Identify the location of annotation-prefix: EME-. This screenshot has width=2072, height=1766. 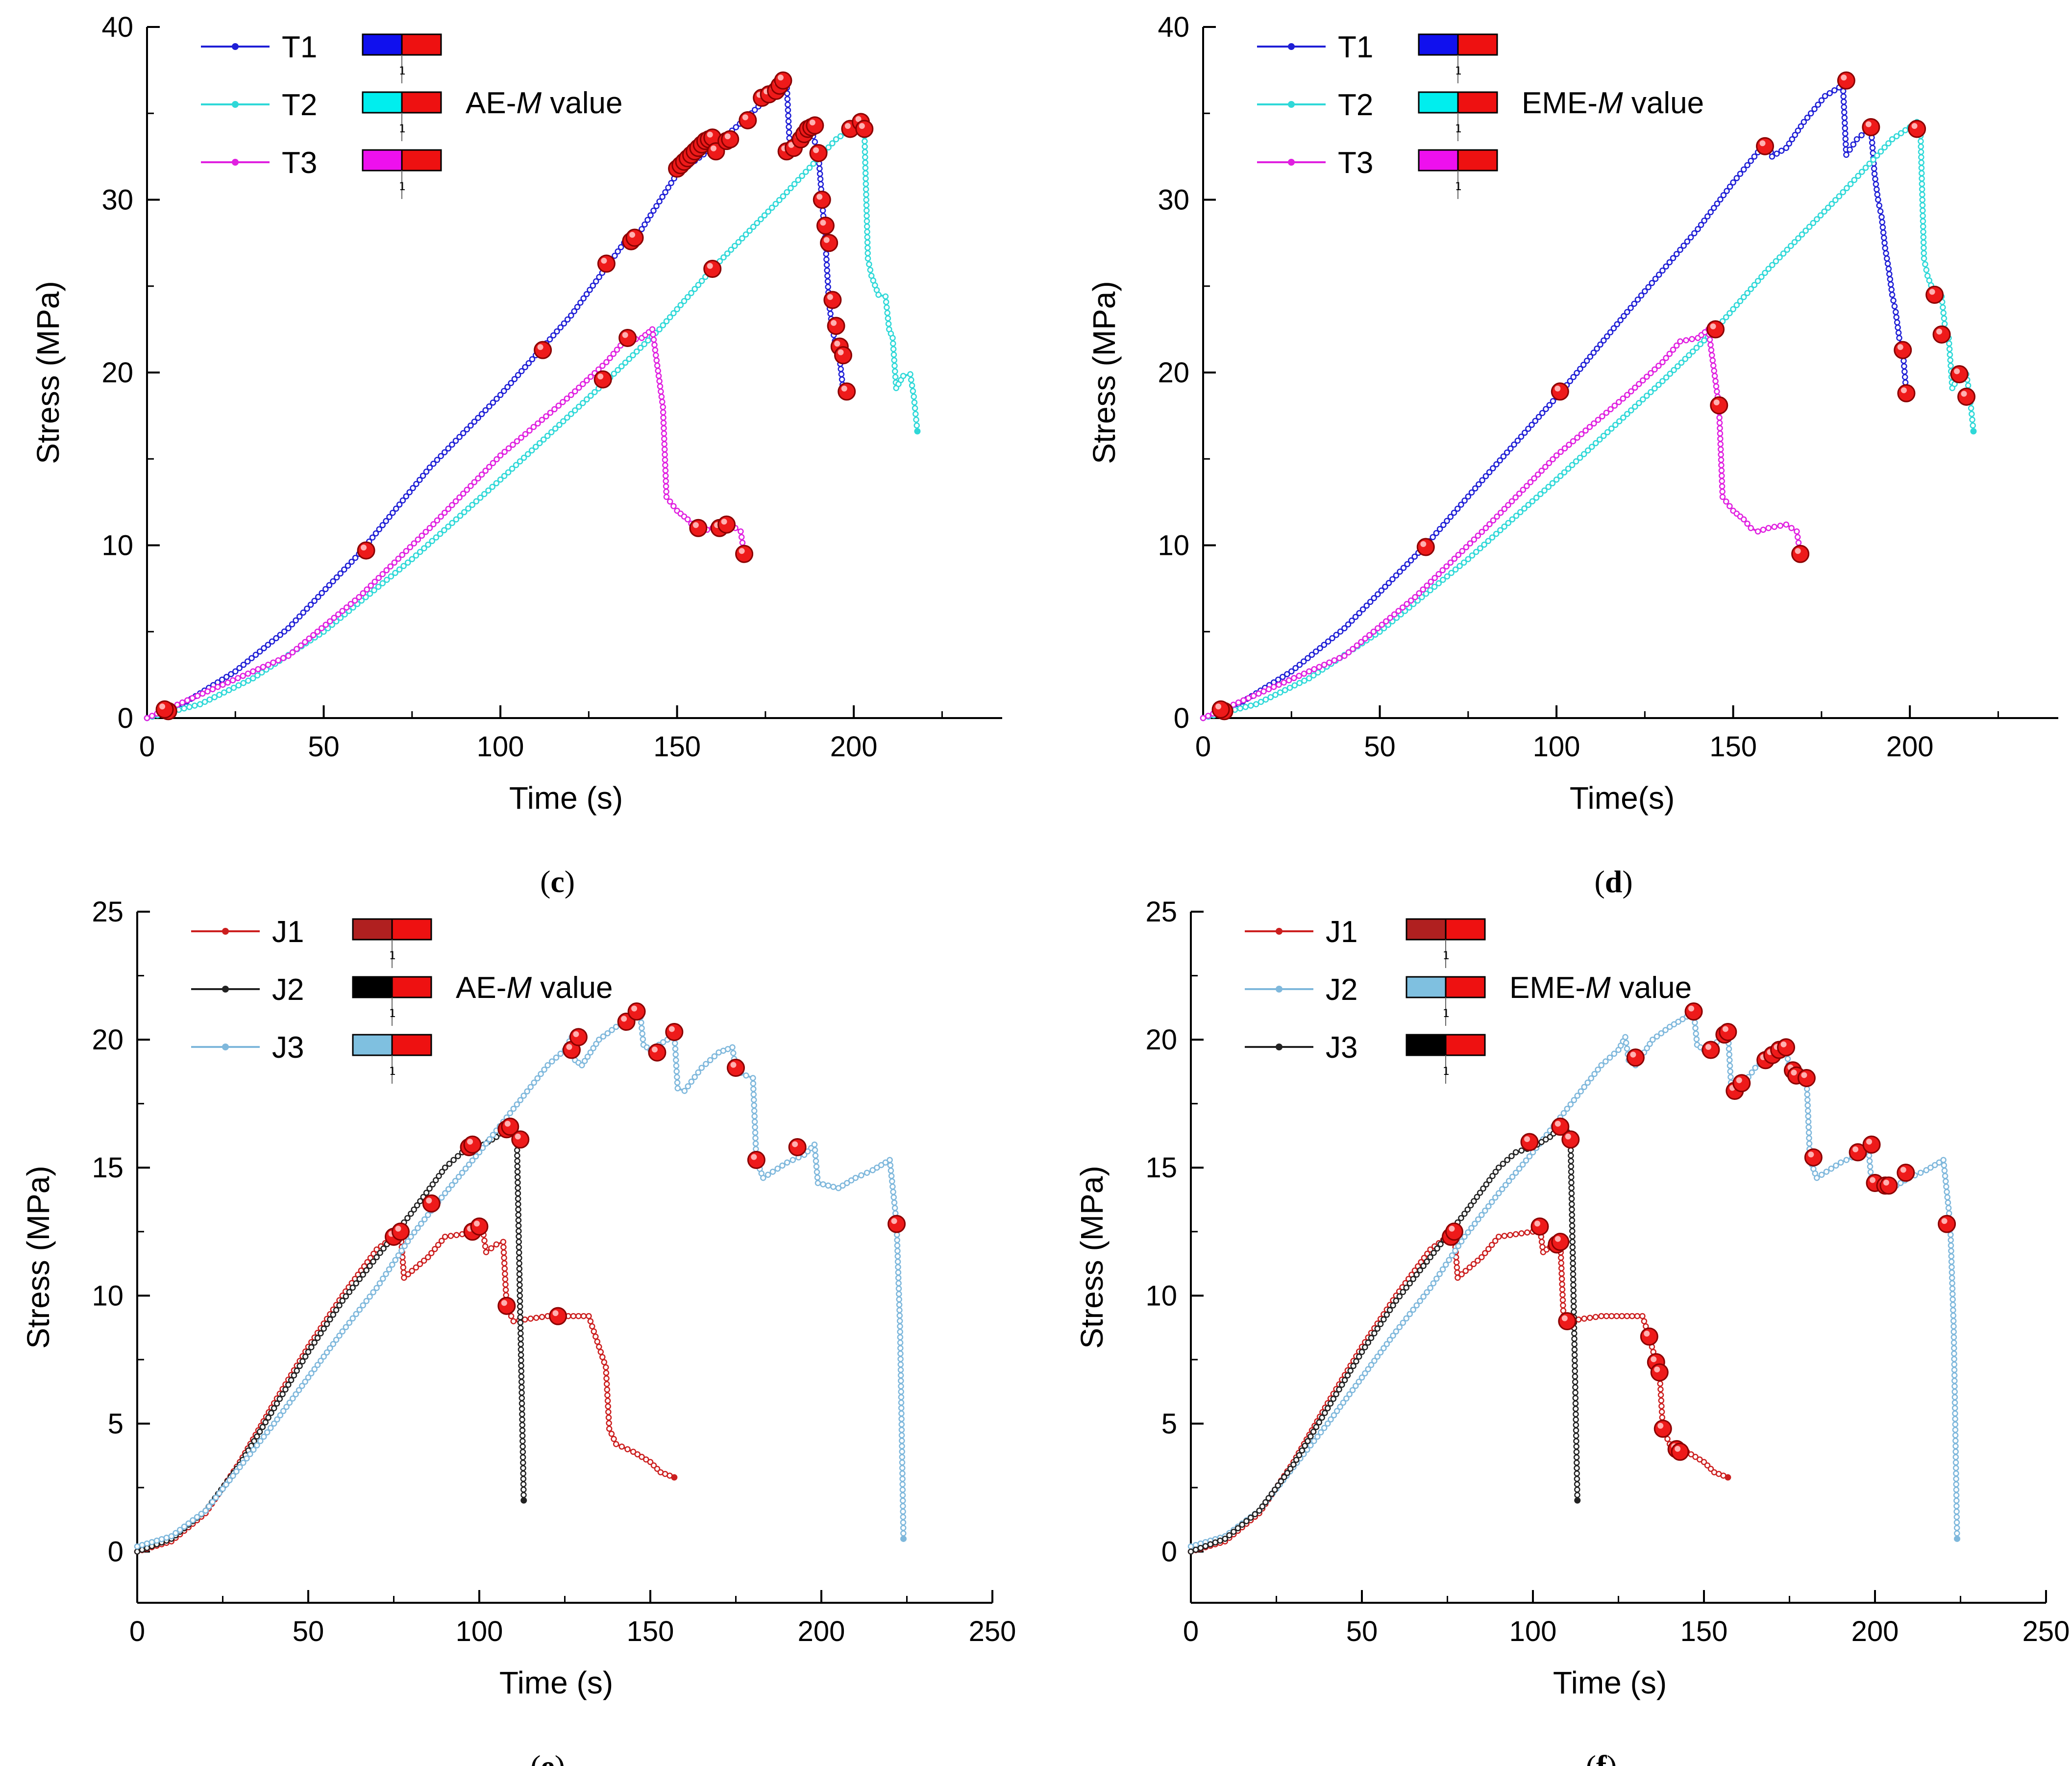
(1547, 988).